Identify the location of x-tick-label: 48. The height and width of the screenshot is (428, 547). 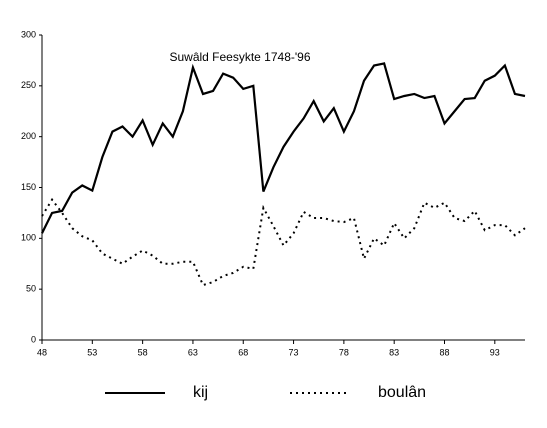
(42, 352).